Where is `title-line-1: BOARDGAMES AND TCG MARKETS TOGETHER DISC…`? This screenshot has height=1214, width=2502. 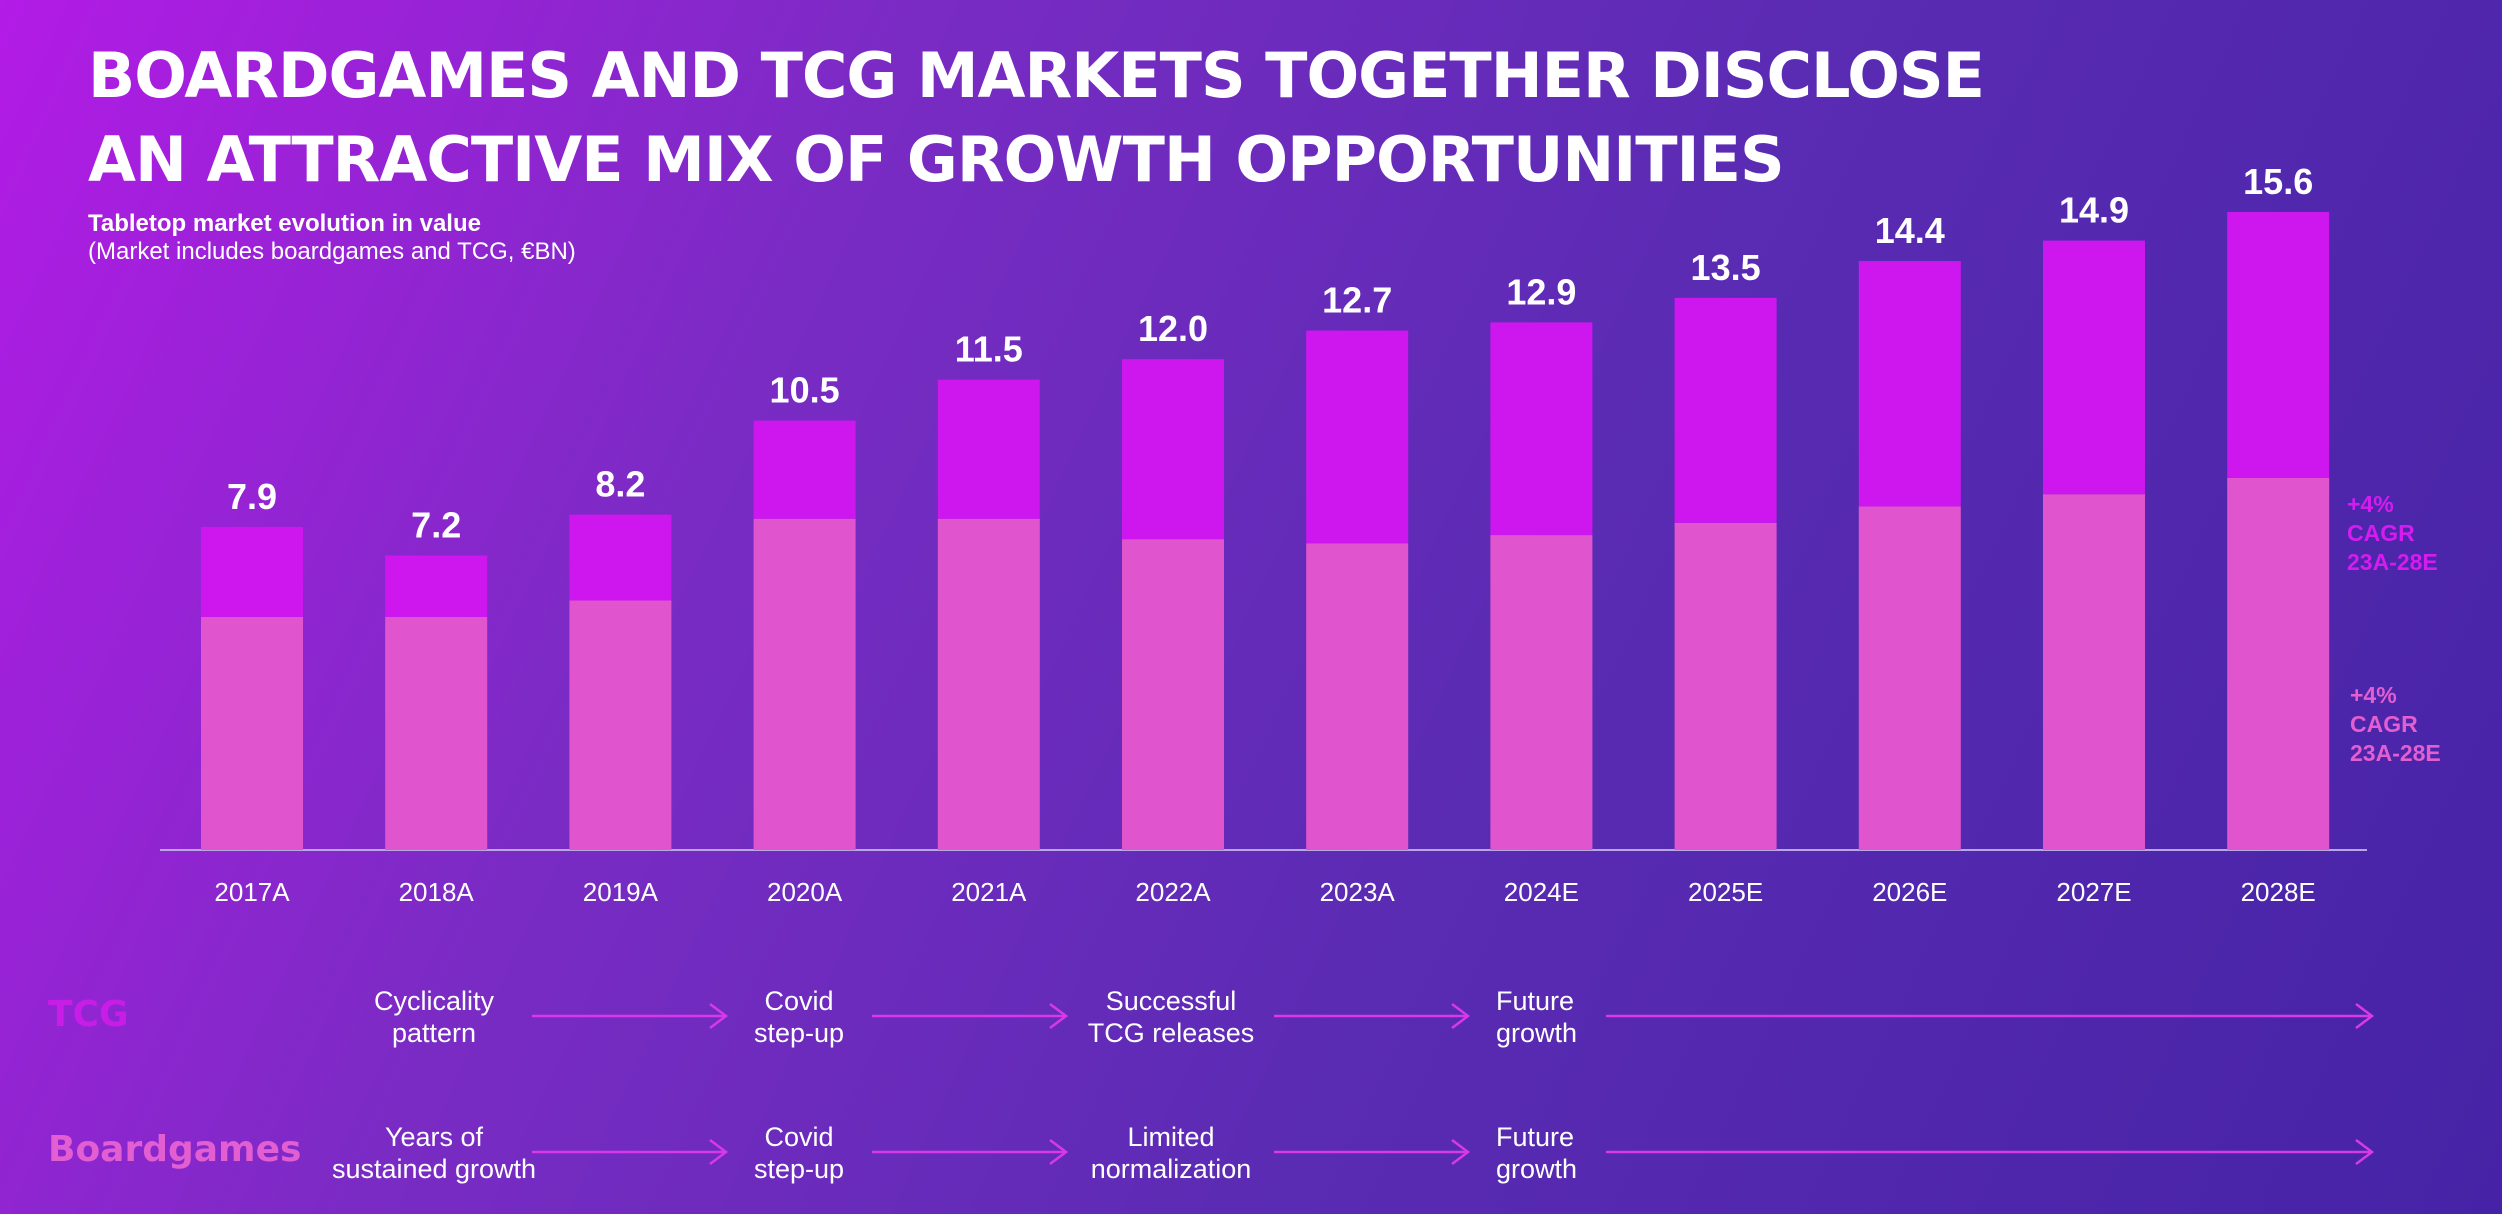 title-line-1: BOARDGAMES AND TCG MARKETS TOGETHER DISC… is located at coordinates (1036, 75).